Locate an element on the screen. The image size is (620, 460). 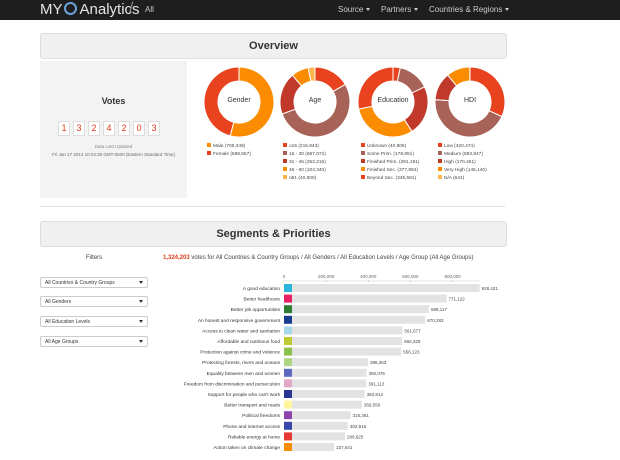
legend-label: 16 - 30 (687,072) is located at coordinates (307, 154).